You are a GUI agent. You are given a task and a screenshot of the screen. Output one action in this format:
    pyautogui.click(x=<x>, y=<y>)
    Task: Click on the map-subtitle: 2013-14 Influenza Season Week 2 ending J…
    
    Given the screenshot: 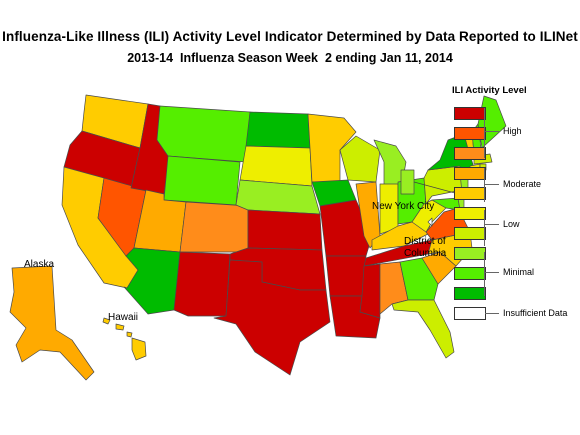 What is the action you would take?
    pyautogui.click(x=290, y=58)
    